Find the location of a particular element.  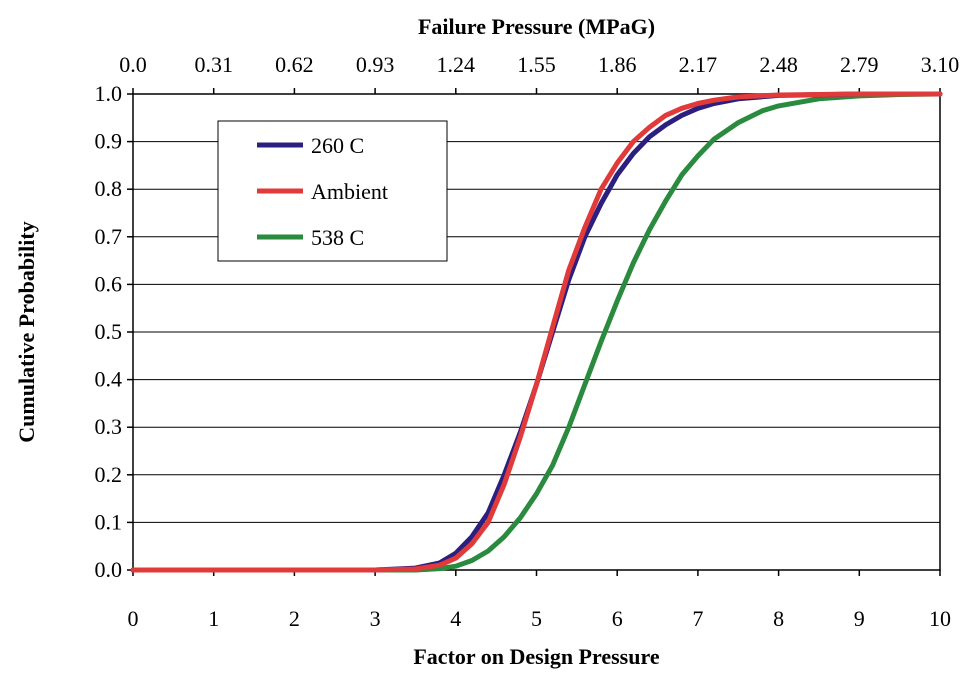

top-tick-label: 3.10 is located at coordinates (940, 64).